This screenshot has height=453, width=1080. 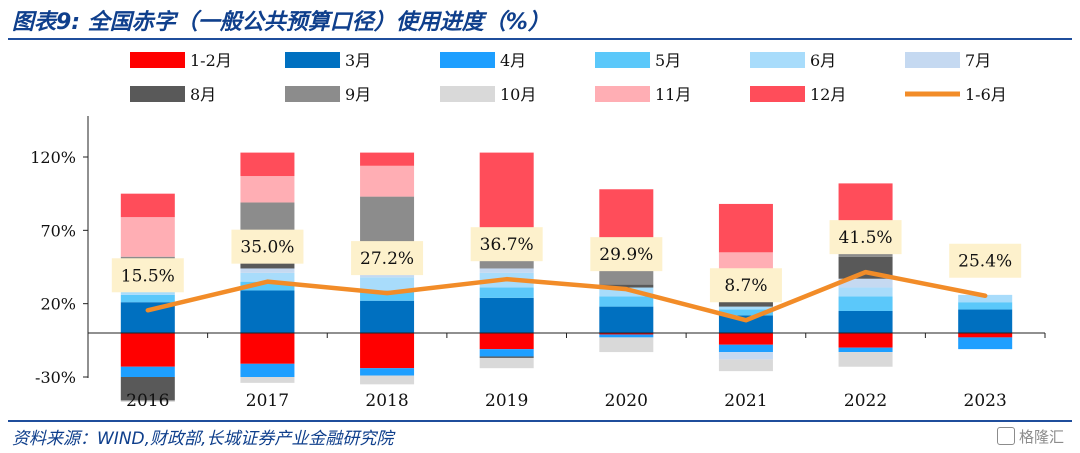 What do you see at coordinates (823, 60) in the screenshot?
I see `legend-label: 6月` at bounding box center [823, 60].